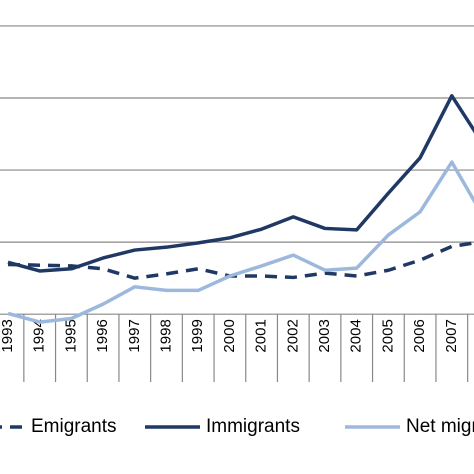 The image size is (474, 474). I want to click on x-tick-label: 2005, so click(387, 335).